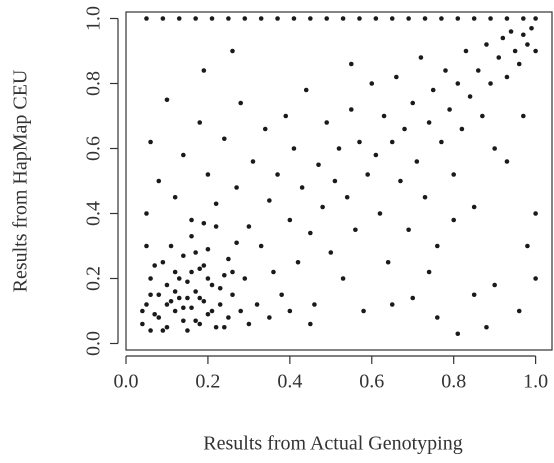 The width and height of the screenshot is (554, 463). Describe the element at coordinates (94, 18) in the screenshot. I see `y-tick-label: 1.0` at that location.